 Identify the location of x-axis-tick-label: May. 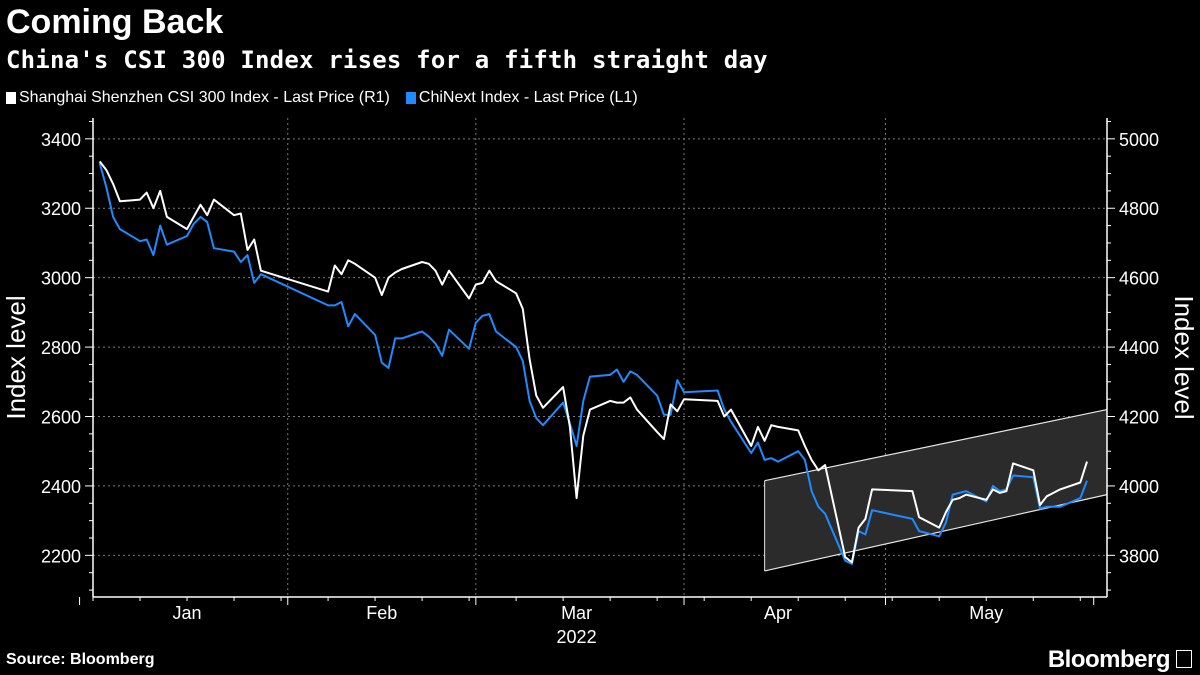
(986, 613).